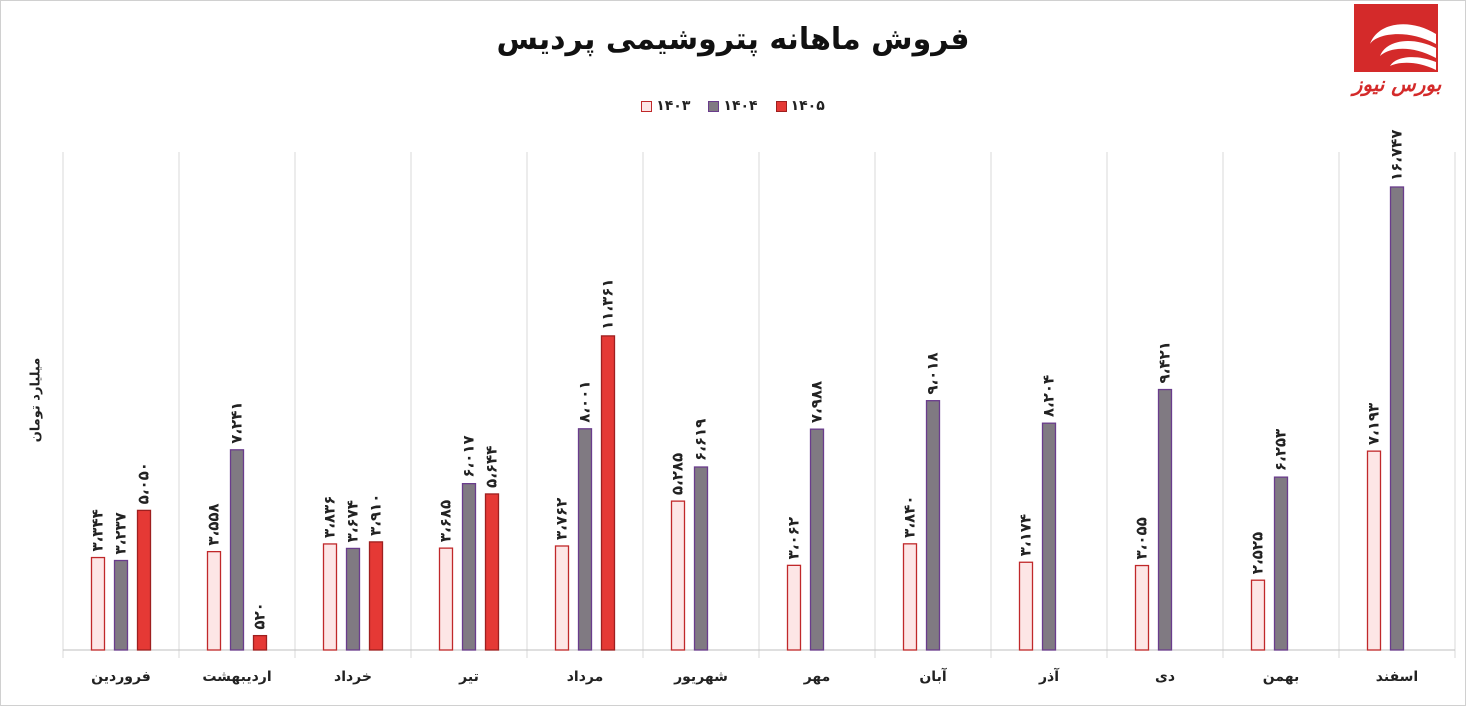 The image size is (1466, 706). I want to click on data-label: ۹،۴۲۱, so click(1165, 362).